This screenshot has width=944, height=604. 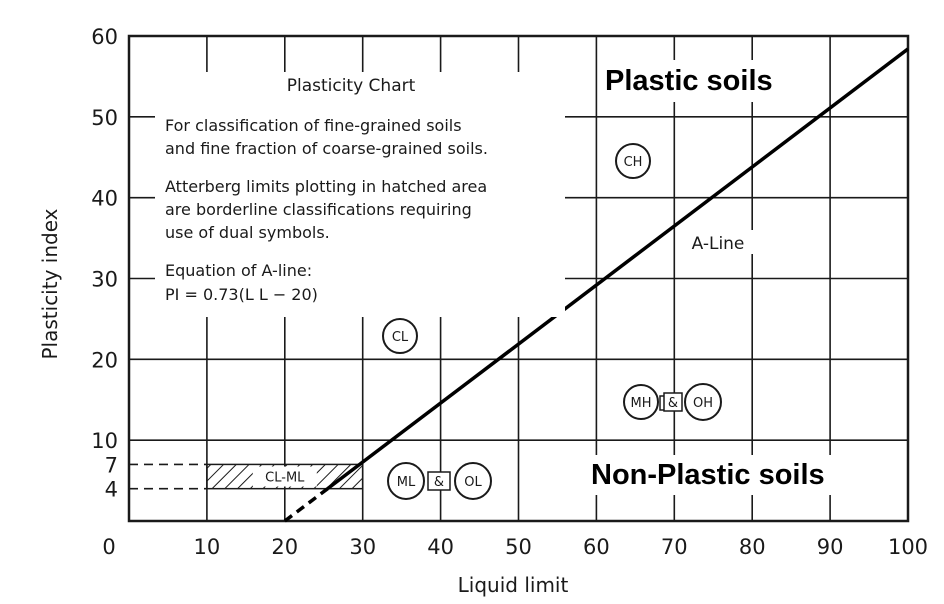 I want to click on y-tick-label: 30, so click(x=104, y=280).